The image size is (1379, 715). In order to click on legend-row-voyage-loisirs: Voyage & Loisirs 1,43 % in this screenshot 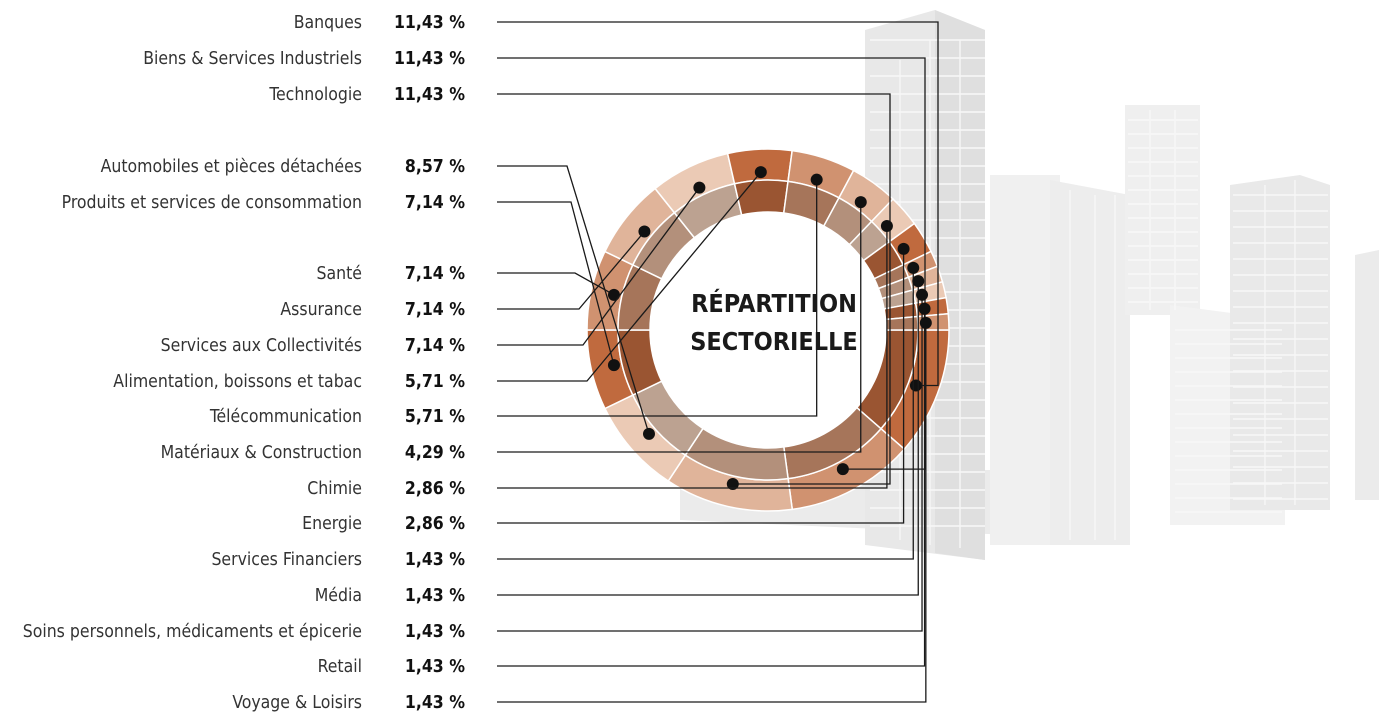, I will do `click(348, 703)`.